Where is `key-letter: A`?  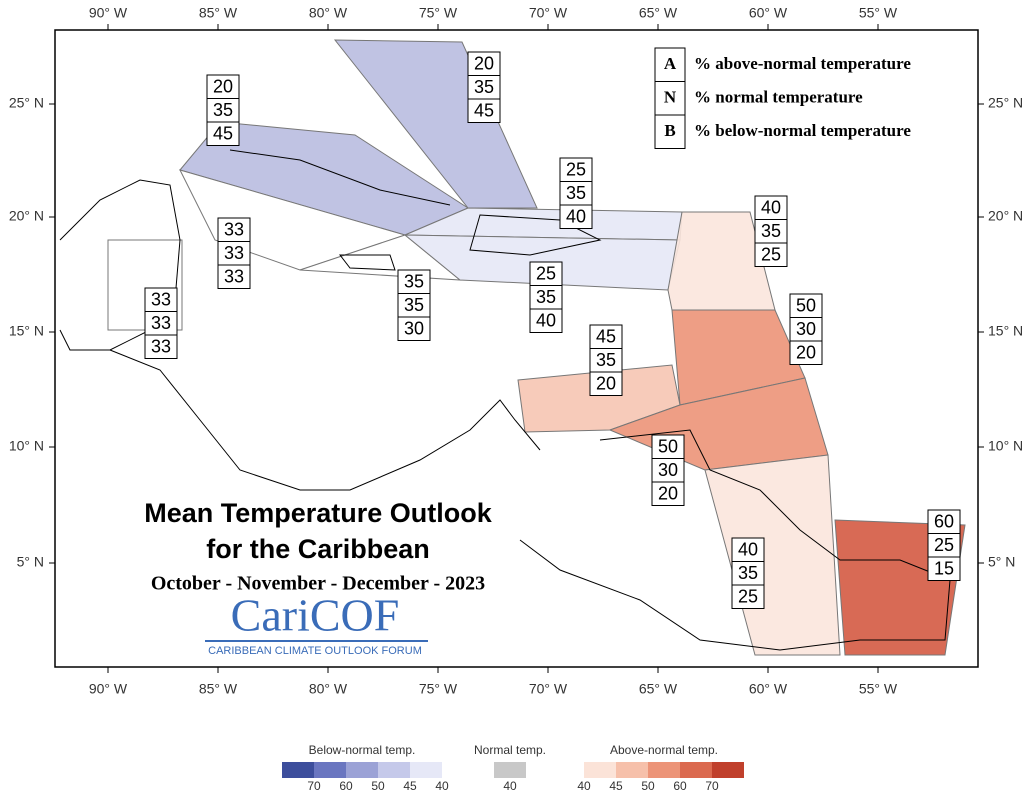 key-letter: A is located at coordinates (670, 63).